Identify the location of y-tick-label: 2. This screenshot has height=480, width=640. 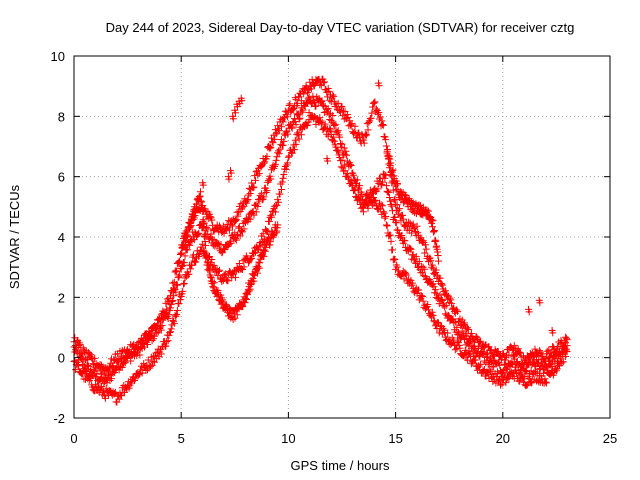
(61, 297).